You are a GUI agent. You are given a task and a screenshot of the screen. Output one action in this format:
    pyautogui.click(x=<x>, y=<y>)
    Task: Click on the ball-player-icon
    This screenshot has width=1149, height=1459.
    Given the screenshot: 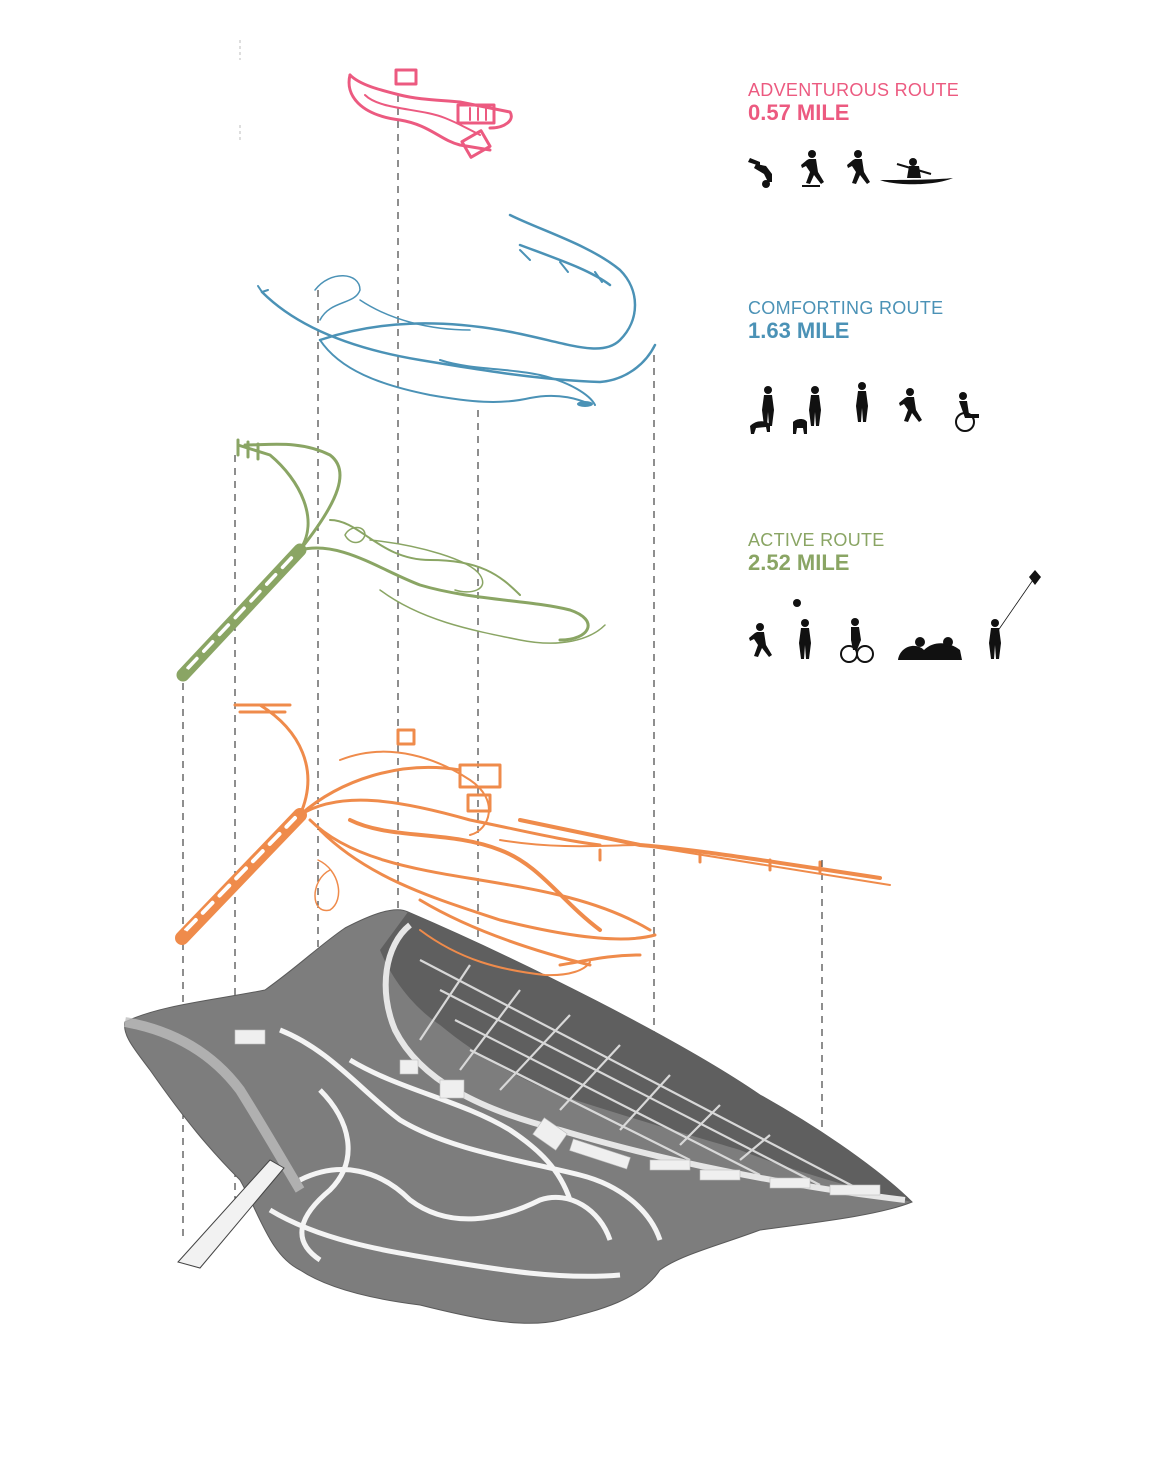 What is the action you would take?
    pyautogui.click(x=802, y=629)
    